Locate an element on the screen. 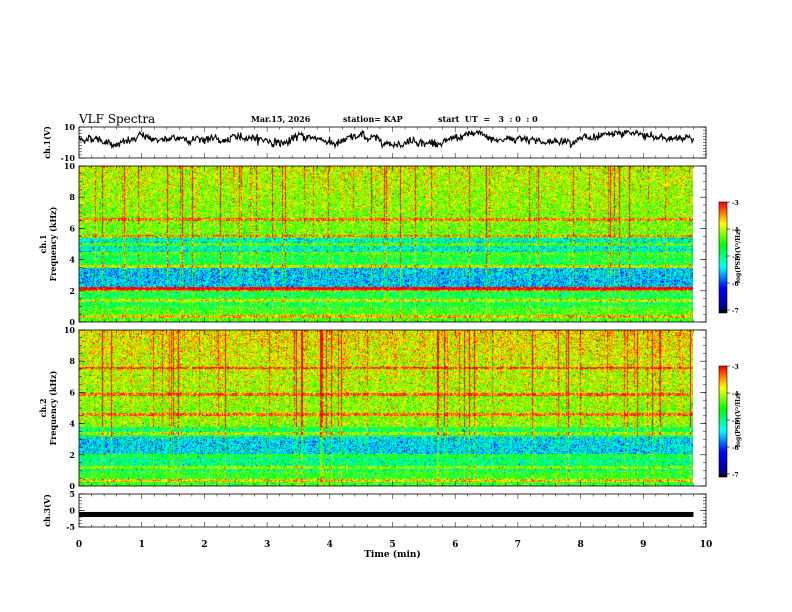 The image size is (792, 612). time-tick-label: 3 is located at coordinates (267, 545).